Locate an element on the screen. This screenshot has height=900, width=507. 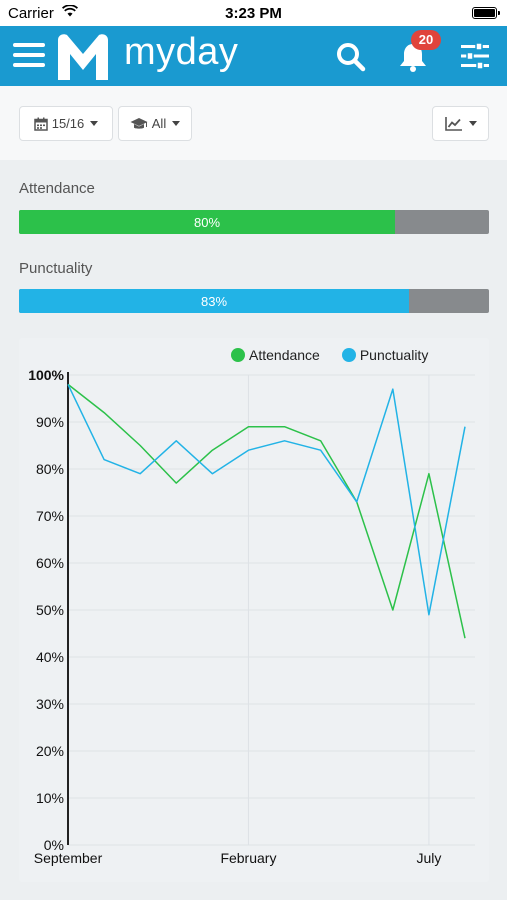
hamburger-menu-icon is located at coordinates (29, 55).